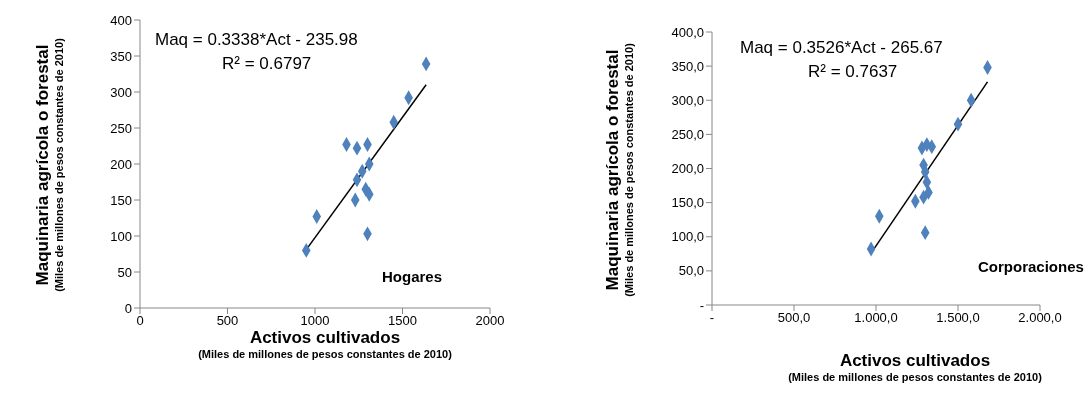 This screenshot has height=413, width=1092. Describe the element at coordinates (140, 321) in the screenshot. I see `x-tick-label: 0` at that location.